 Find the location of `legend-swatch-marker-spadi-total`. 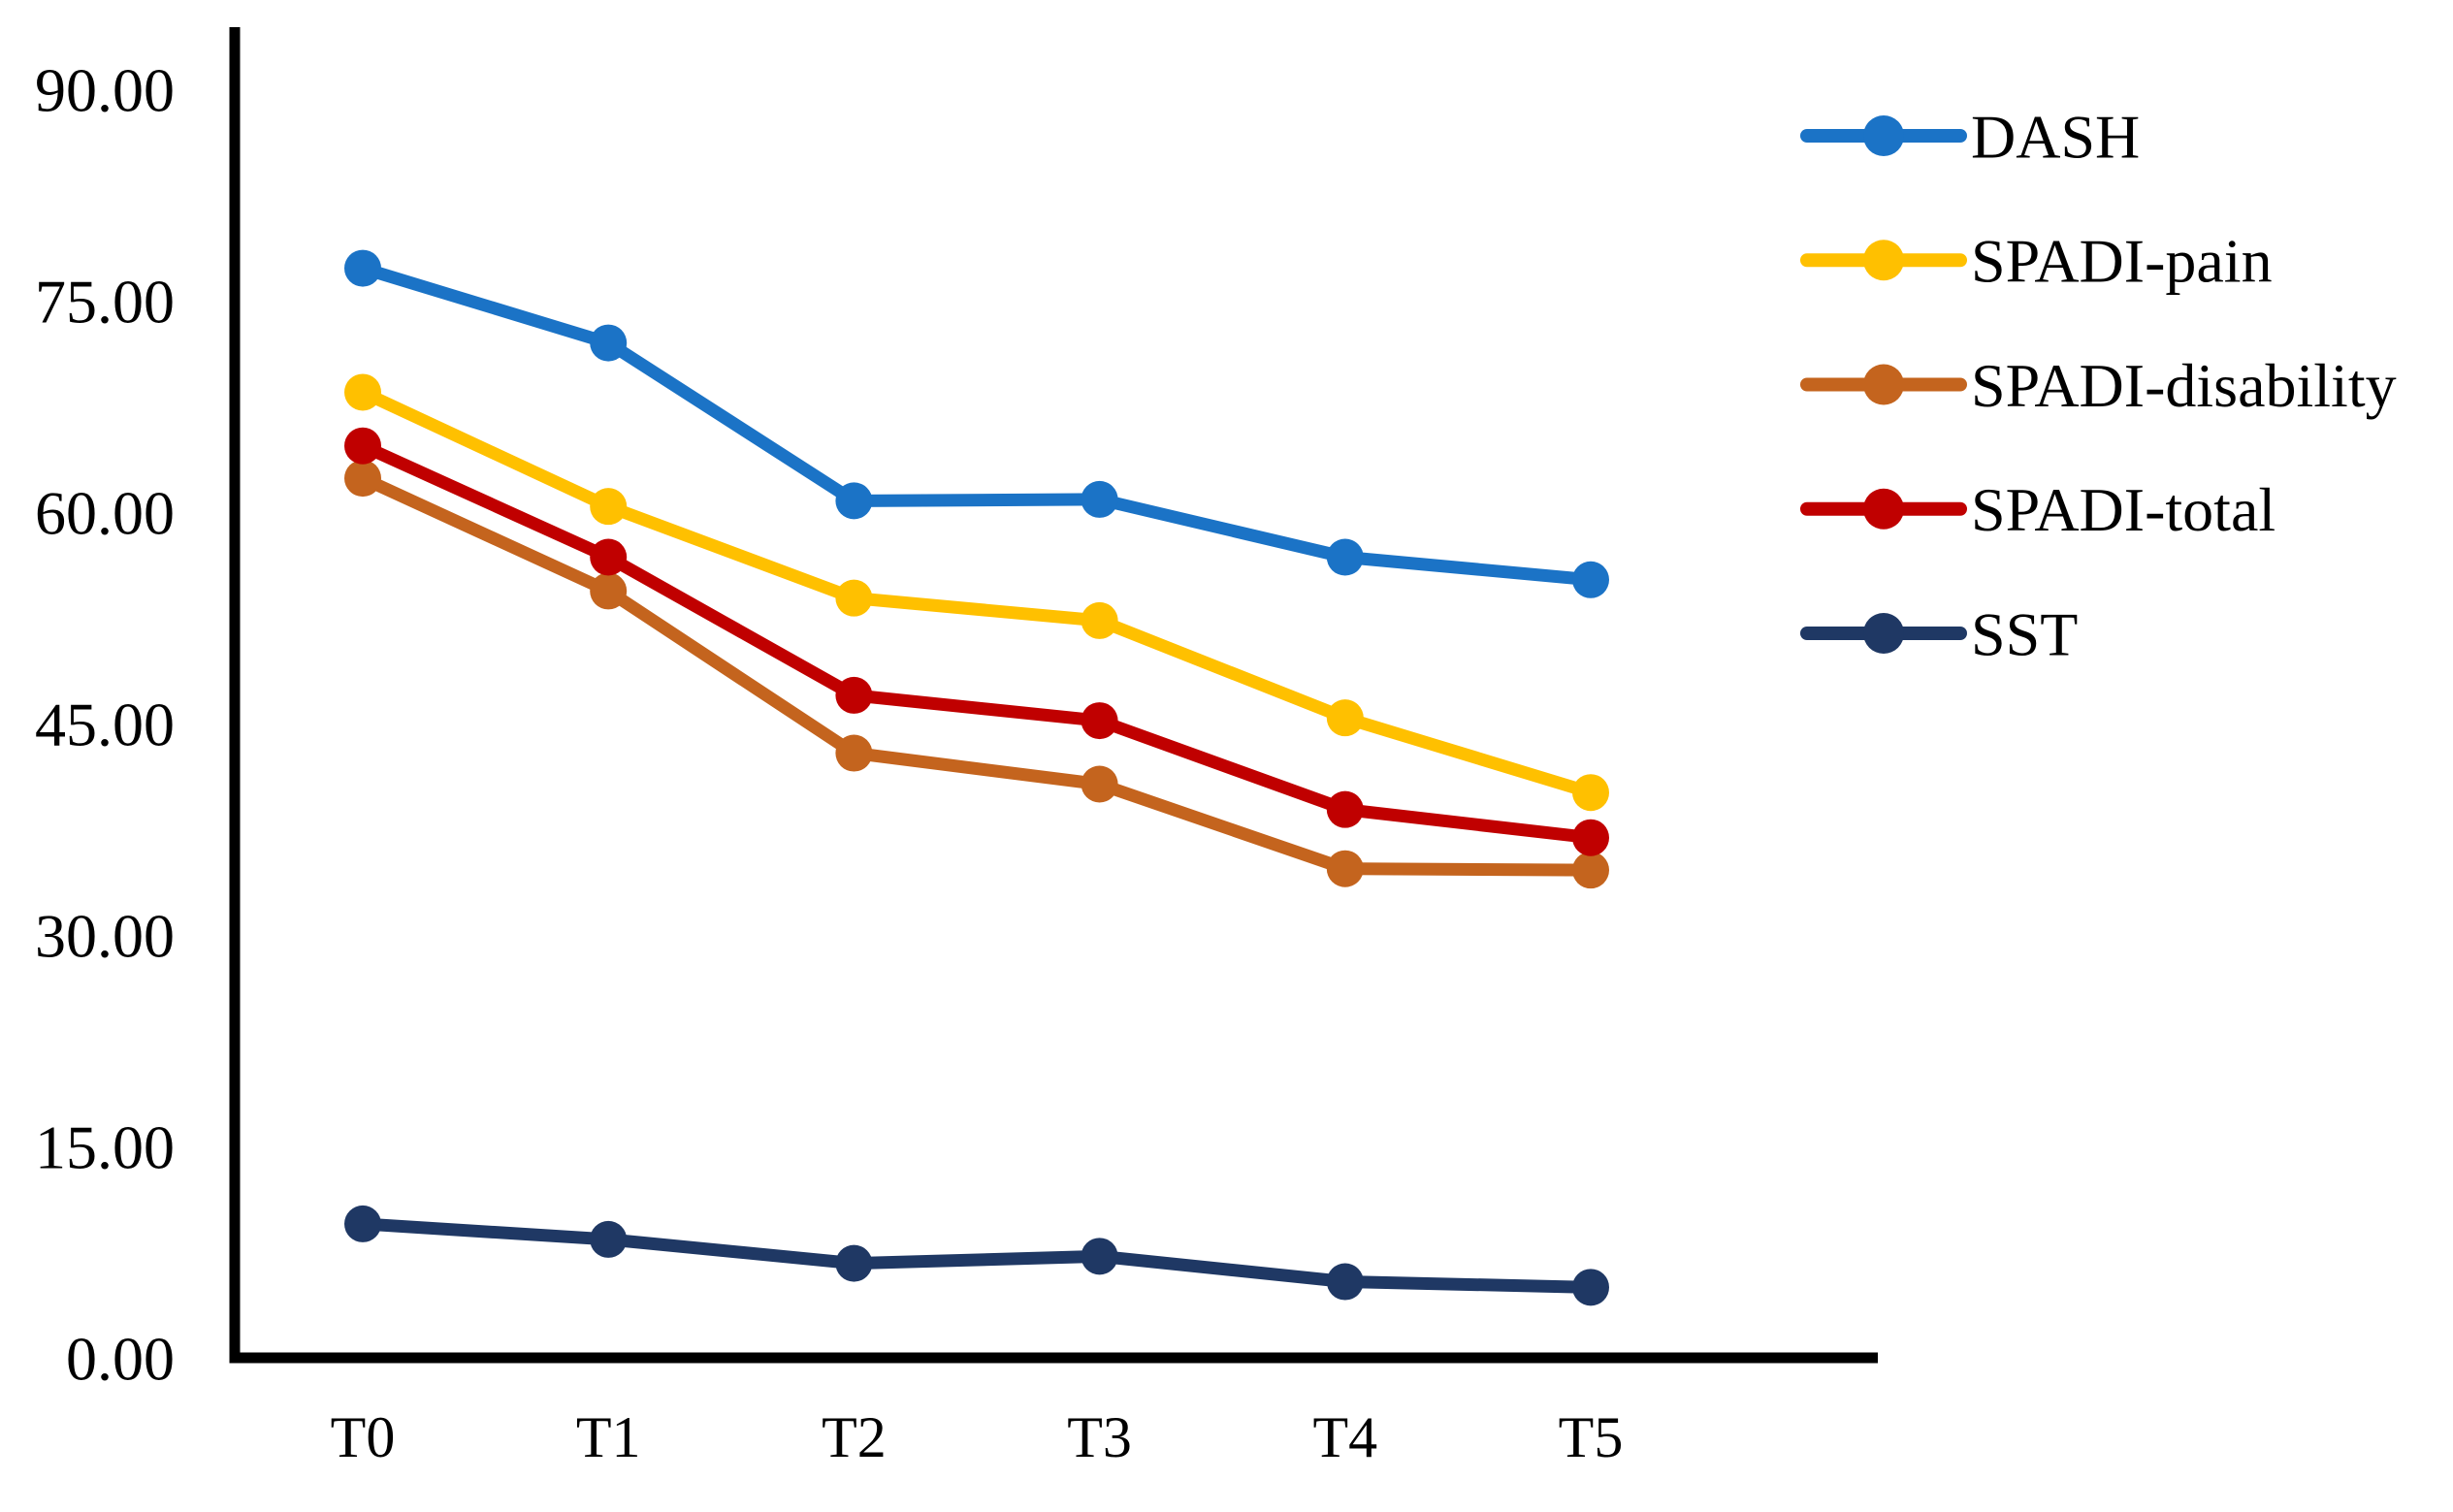

legend-swatch-marker-spadi-total is located at coordinates (1883, 509).